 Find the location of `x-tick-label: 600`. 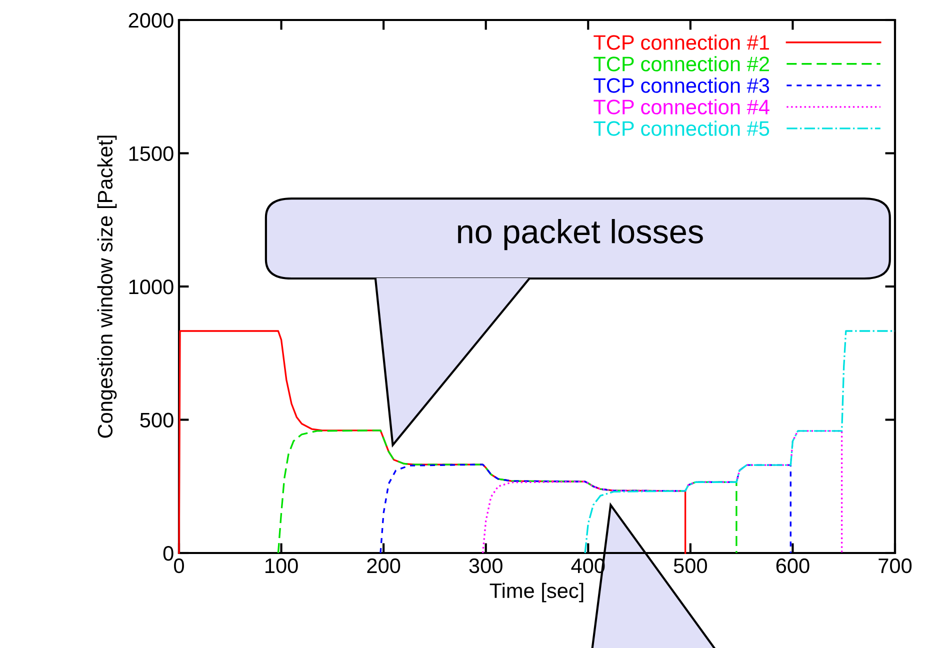

x-tick-label: 600 is located at coordinates (793, 566).